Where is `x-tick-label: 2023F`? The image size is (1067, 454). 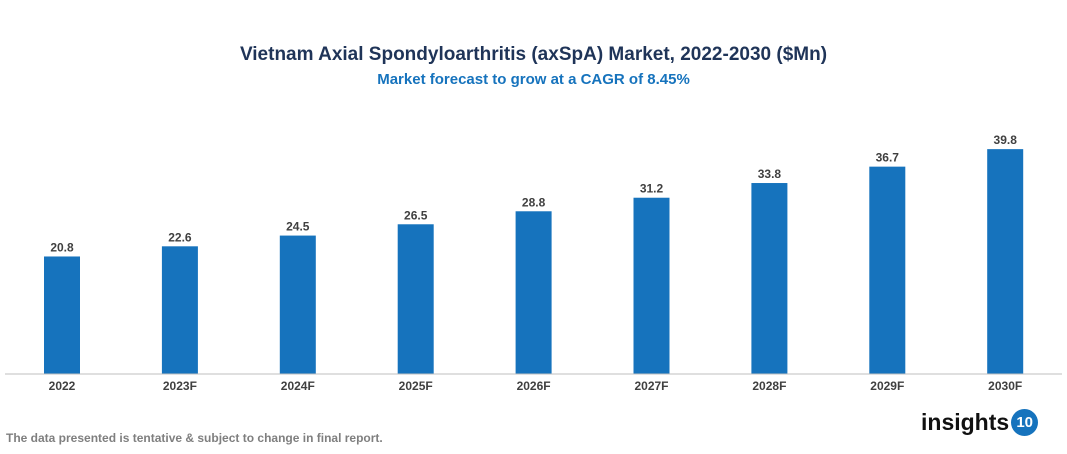
x-tick-label: 2023F is located at coordinates (180, 386).